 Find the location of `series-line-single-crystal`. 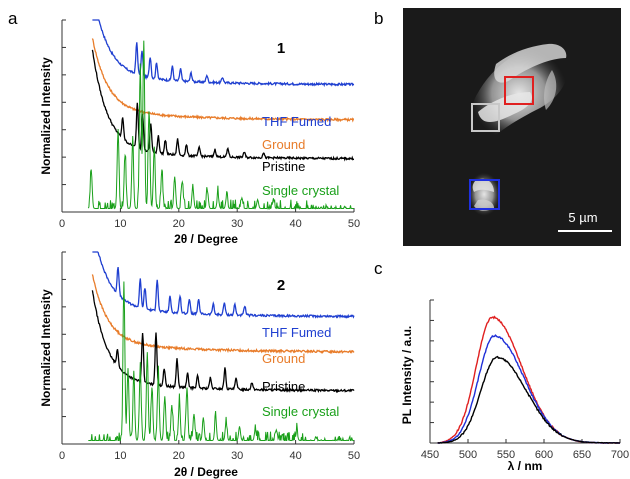

series-line-single-crystal is located at coordinates (221, 361).